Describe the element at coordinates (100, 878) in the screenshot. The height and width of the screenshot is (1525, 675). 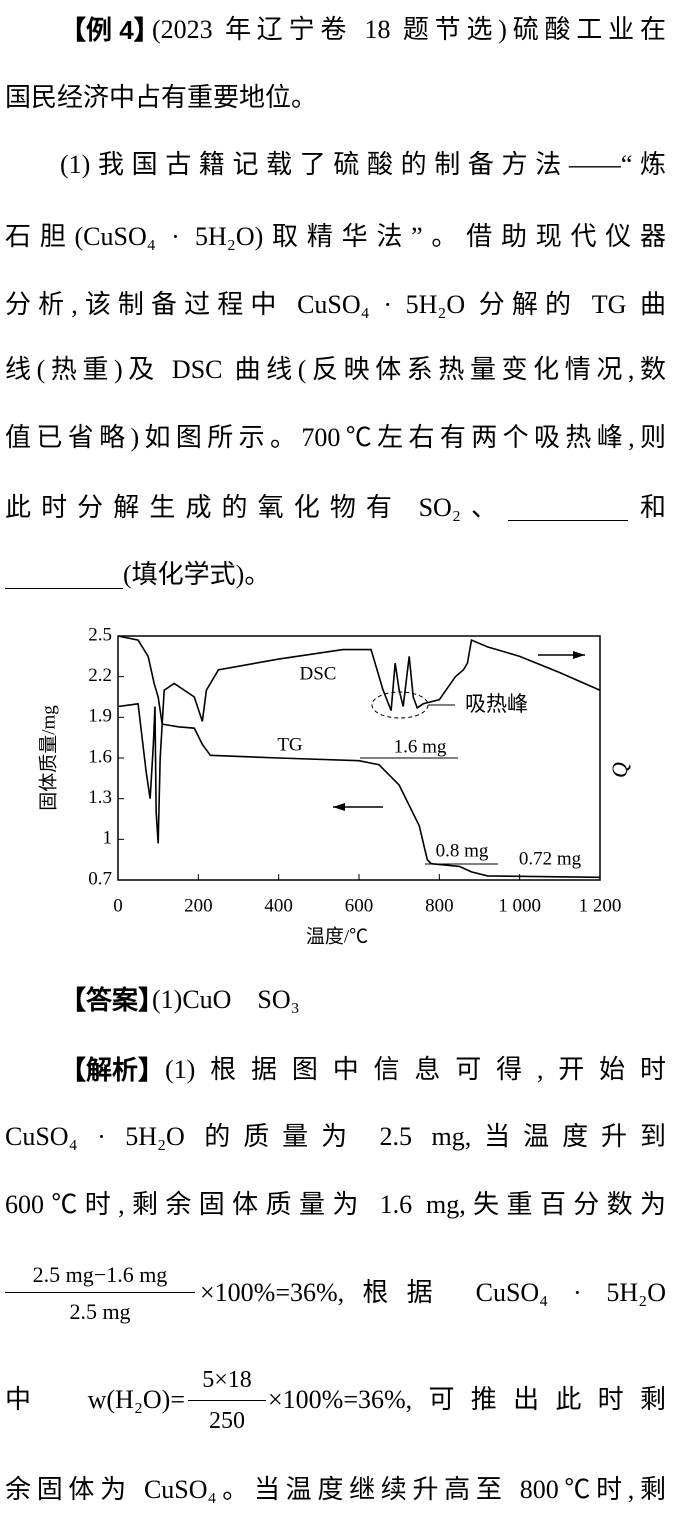
I see `y-tick-label: 0.7` at that location.